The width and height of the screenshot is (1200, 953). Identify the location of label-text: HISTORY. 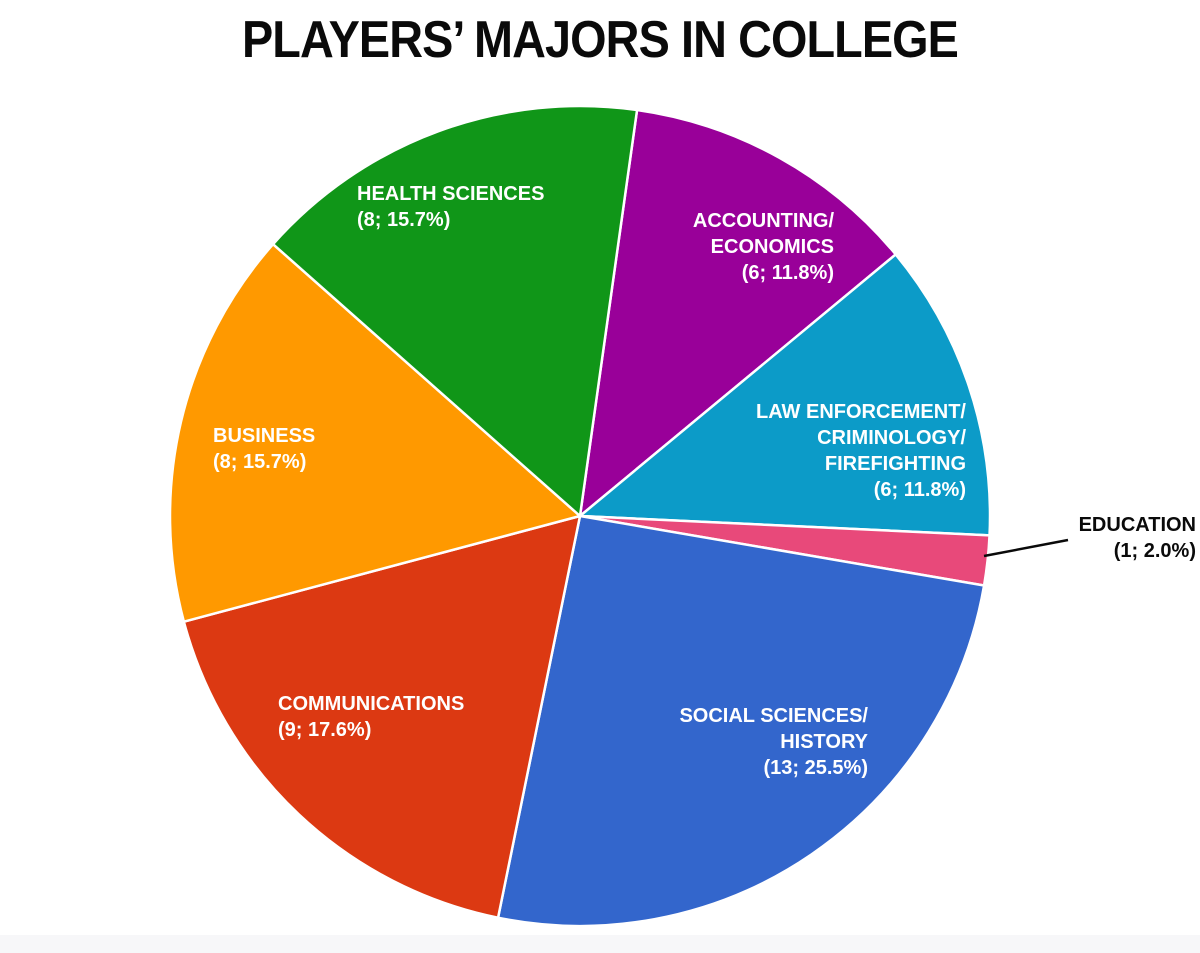
(824, 742).